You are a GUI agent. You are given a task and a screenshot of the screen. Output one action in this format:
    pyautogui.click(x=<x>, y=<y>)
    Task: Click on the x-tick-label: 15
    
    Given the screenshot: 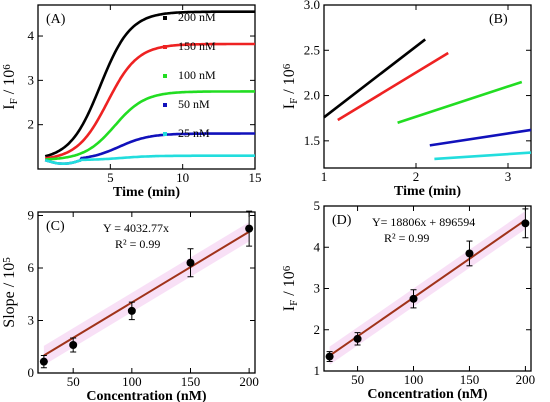 What is the action you would take?
    pyautogui.click(x=255, y=177)
    